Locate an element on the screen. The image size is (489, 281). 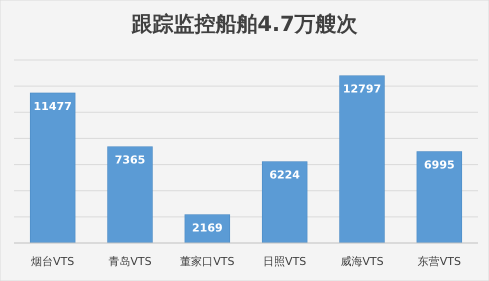
chart-title: 跟踪监控船舶4.7万艘次 is located at coordinates (244, 24).